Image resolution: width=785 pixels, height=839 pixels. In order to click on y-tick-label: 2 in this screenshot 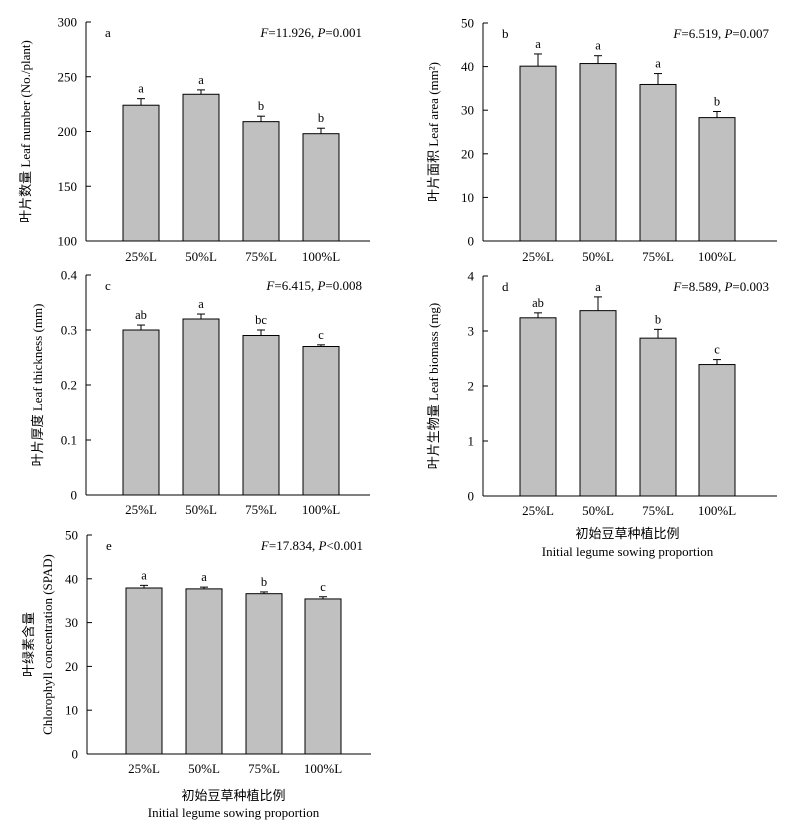, I will do `click(471, 386)`.